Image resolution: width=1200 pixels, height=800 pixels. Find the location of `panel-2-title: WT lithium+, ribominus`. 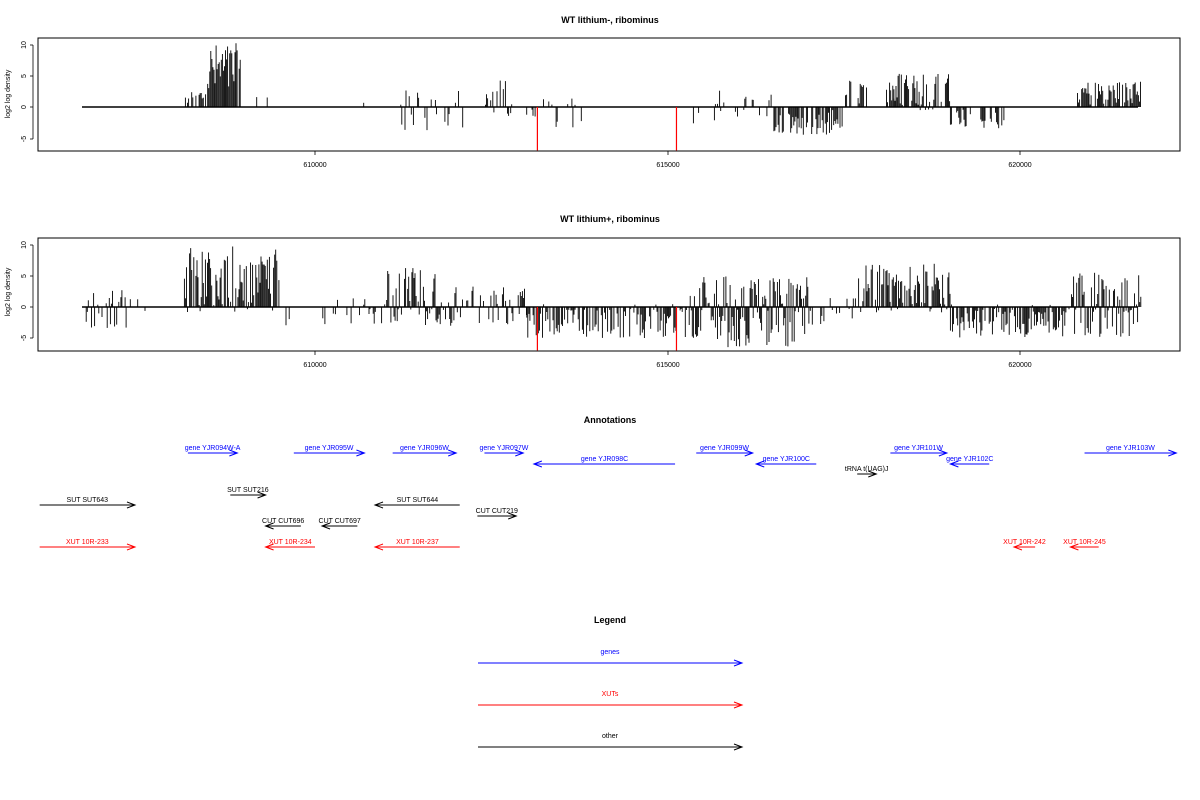

panel-2-title: WT lithium+, ribominus is located at coordinates (610, 219).